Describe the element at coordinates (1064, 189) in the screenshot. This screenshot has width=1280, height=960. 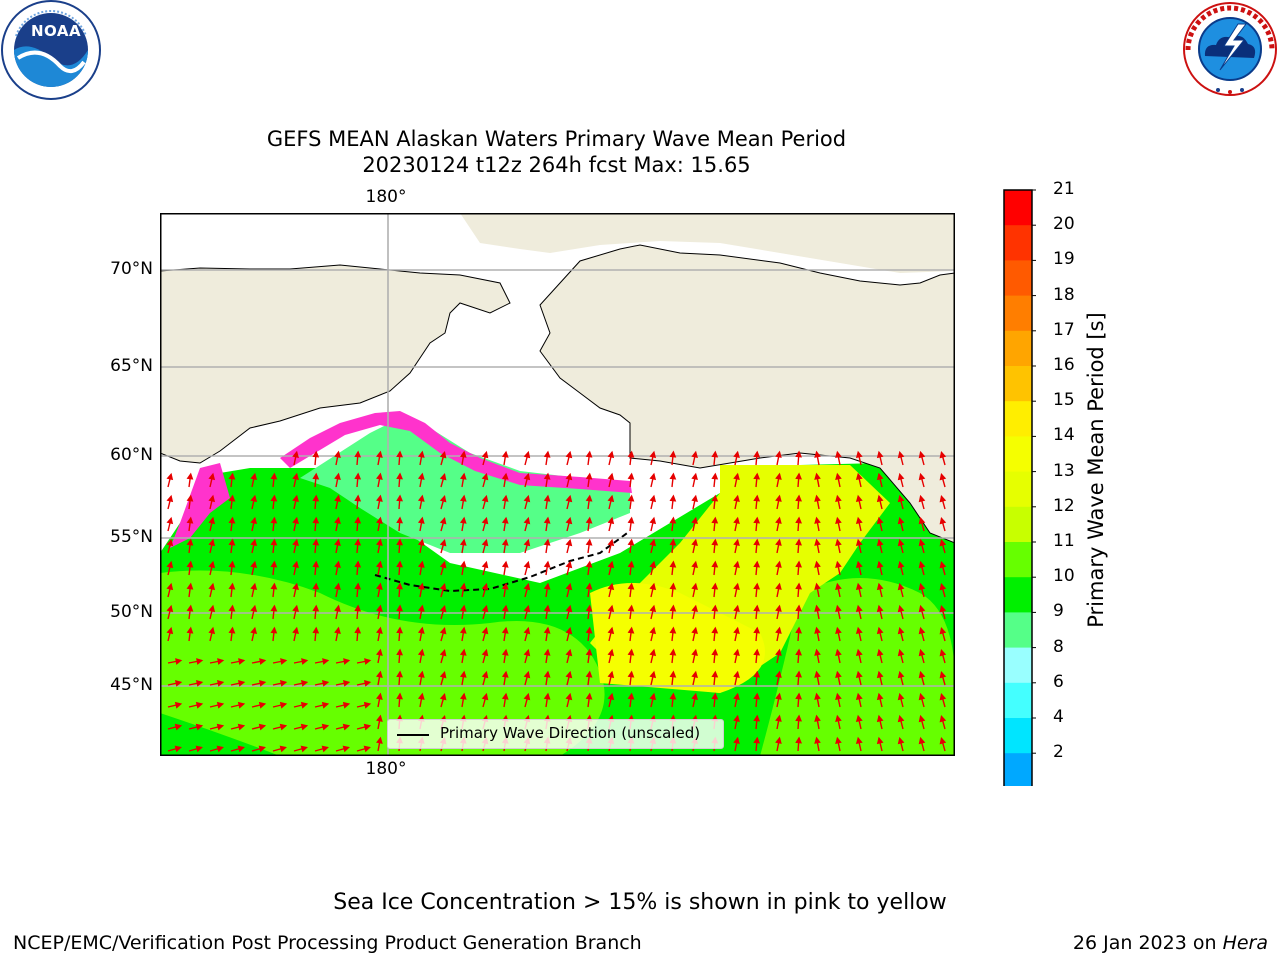
I see `colorbar-tick-label: 21` at that location.